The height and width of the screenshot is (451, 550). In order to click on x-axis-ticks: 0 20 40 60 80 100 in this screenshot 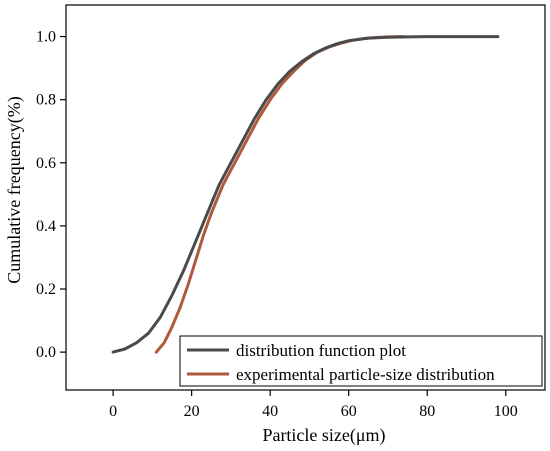, I will do `click(313, 405)`.